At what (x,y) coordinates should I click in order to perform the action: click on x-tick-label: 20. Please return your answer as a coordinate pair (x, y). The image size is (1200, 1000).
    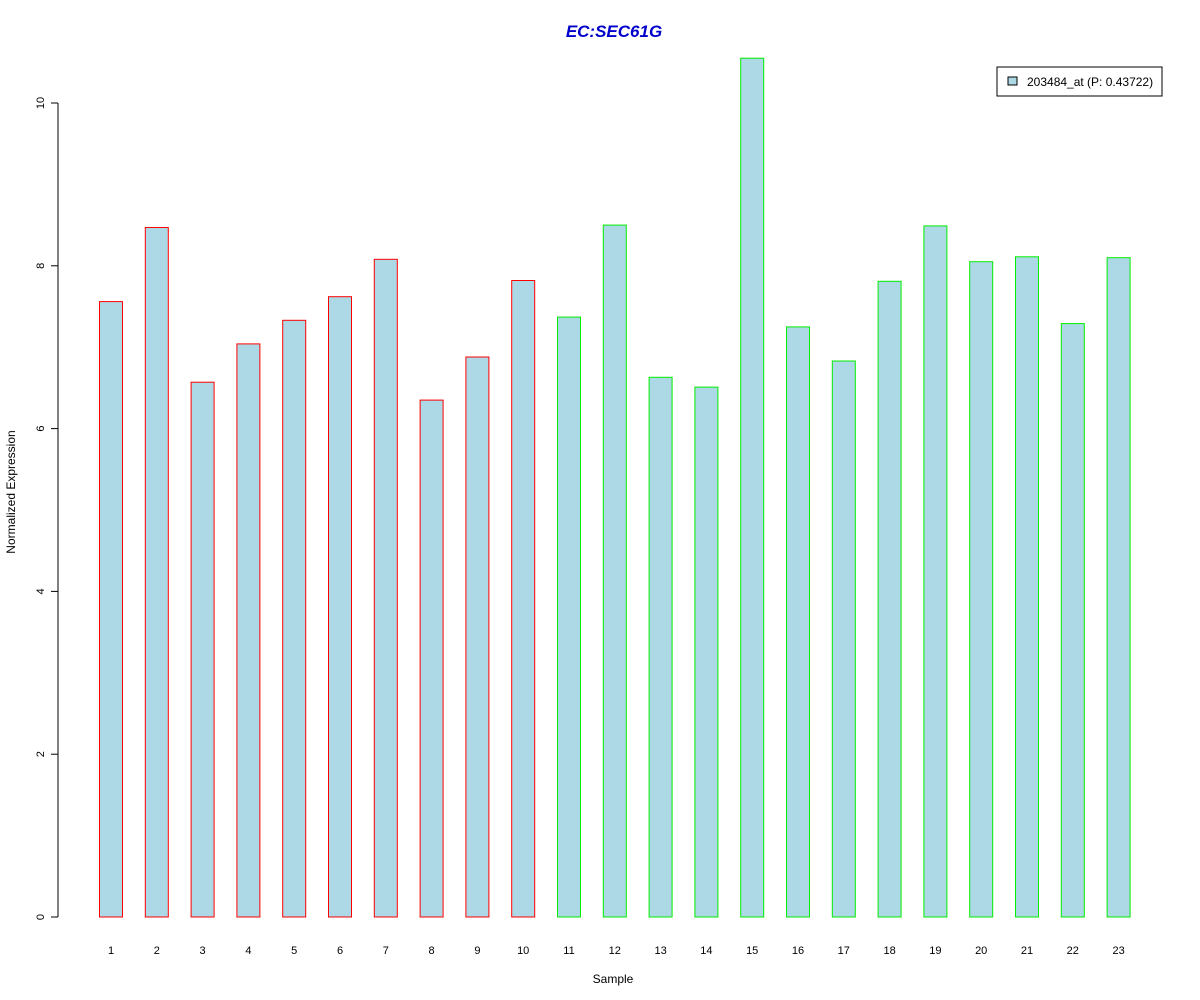
    Looking at the image, I should click on (981, 951).